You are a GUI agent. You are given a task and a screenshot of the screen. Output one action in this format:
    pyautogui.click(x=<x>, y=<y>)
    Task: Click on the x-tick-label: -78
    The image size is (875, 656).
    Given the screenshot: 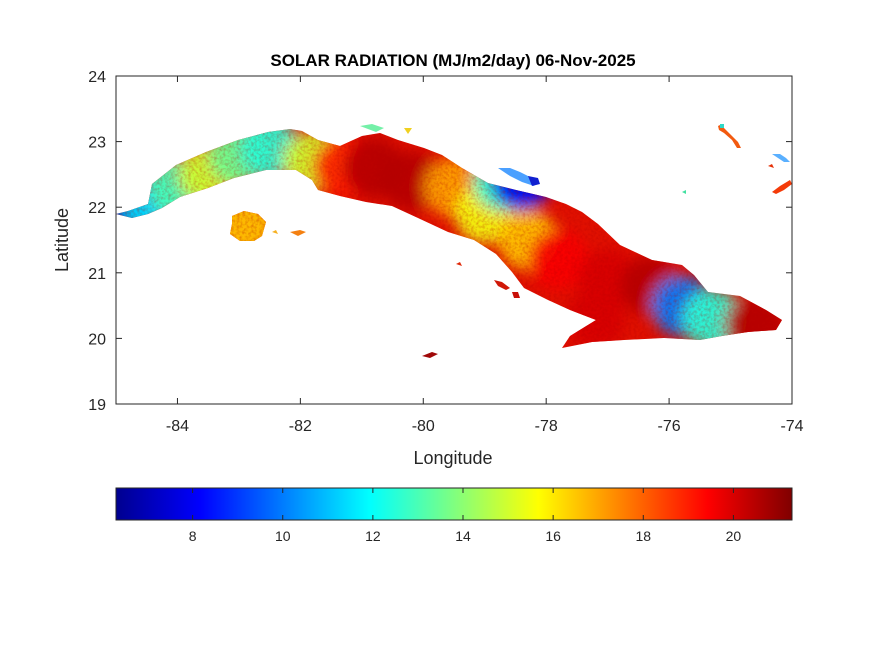 What is the action you would take?
    pyautogui.click(x=546, y=426)
    